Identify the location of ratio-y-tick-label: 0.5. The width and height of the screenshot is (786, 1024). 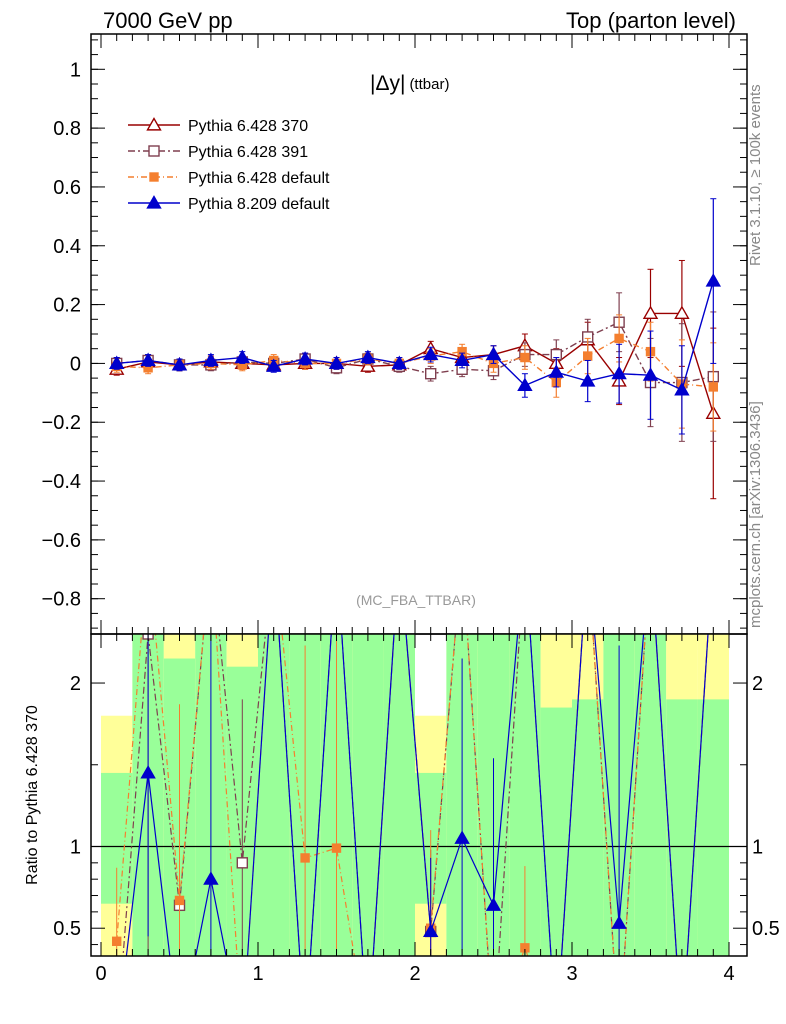
(67, 929).